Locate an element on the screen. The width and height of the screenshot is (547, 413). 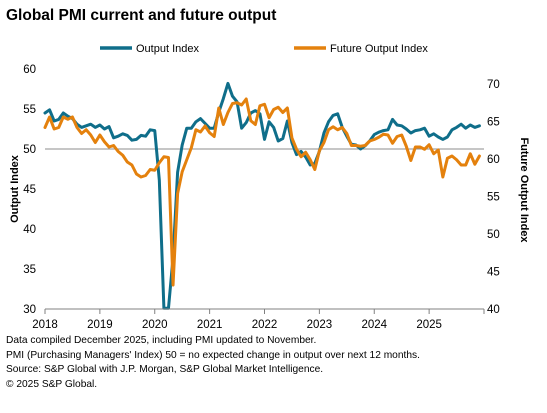
y2-axis-label: Future Output Index is located at coordinates (524, 190).